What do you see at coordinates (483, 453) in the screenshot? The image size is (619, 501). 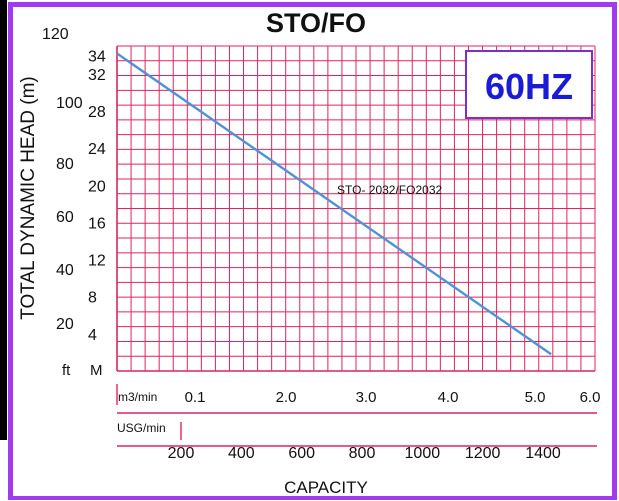 I see `x-usg-tick-label: 1200` at bounding box center [483, 453].